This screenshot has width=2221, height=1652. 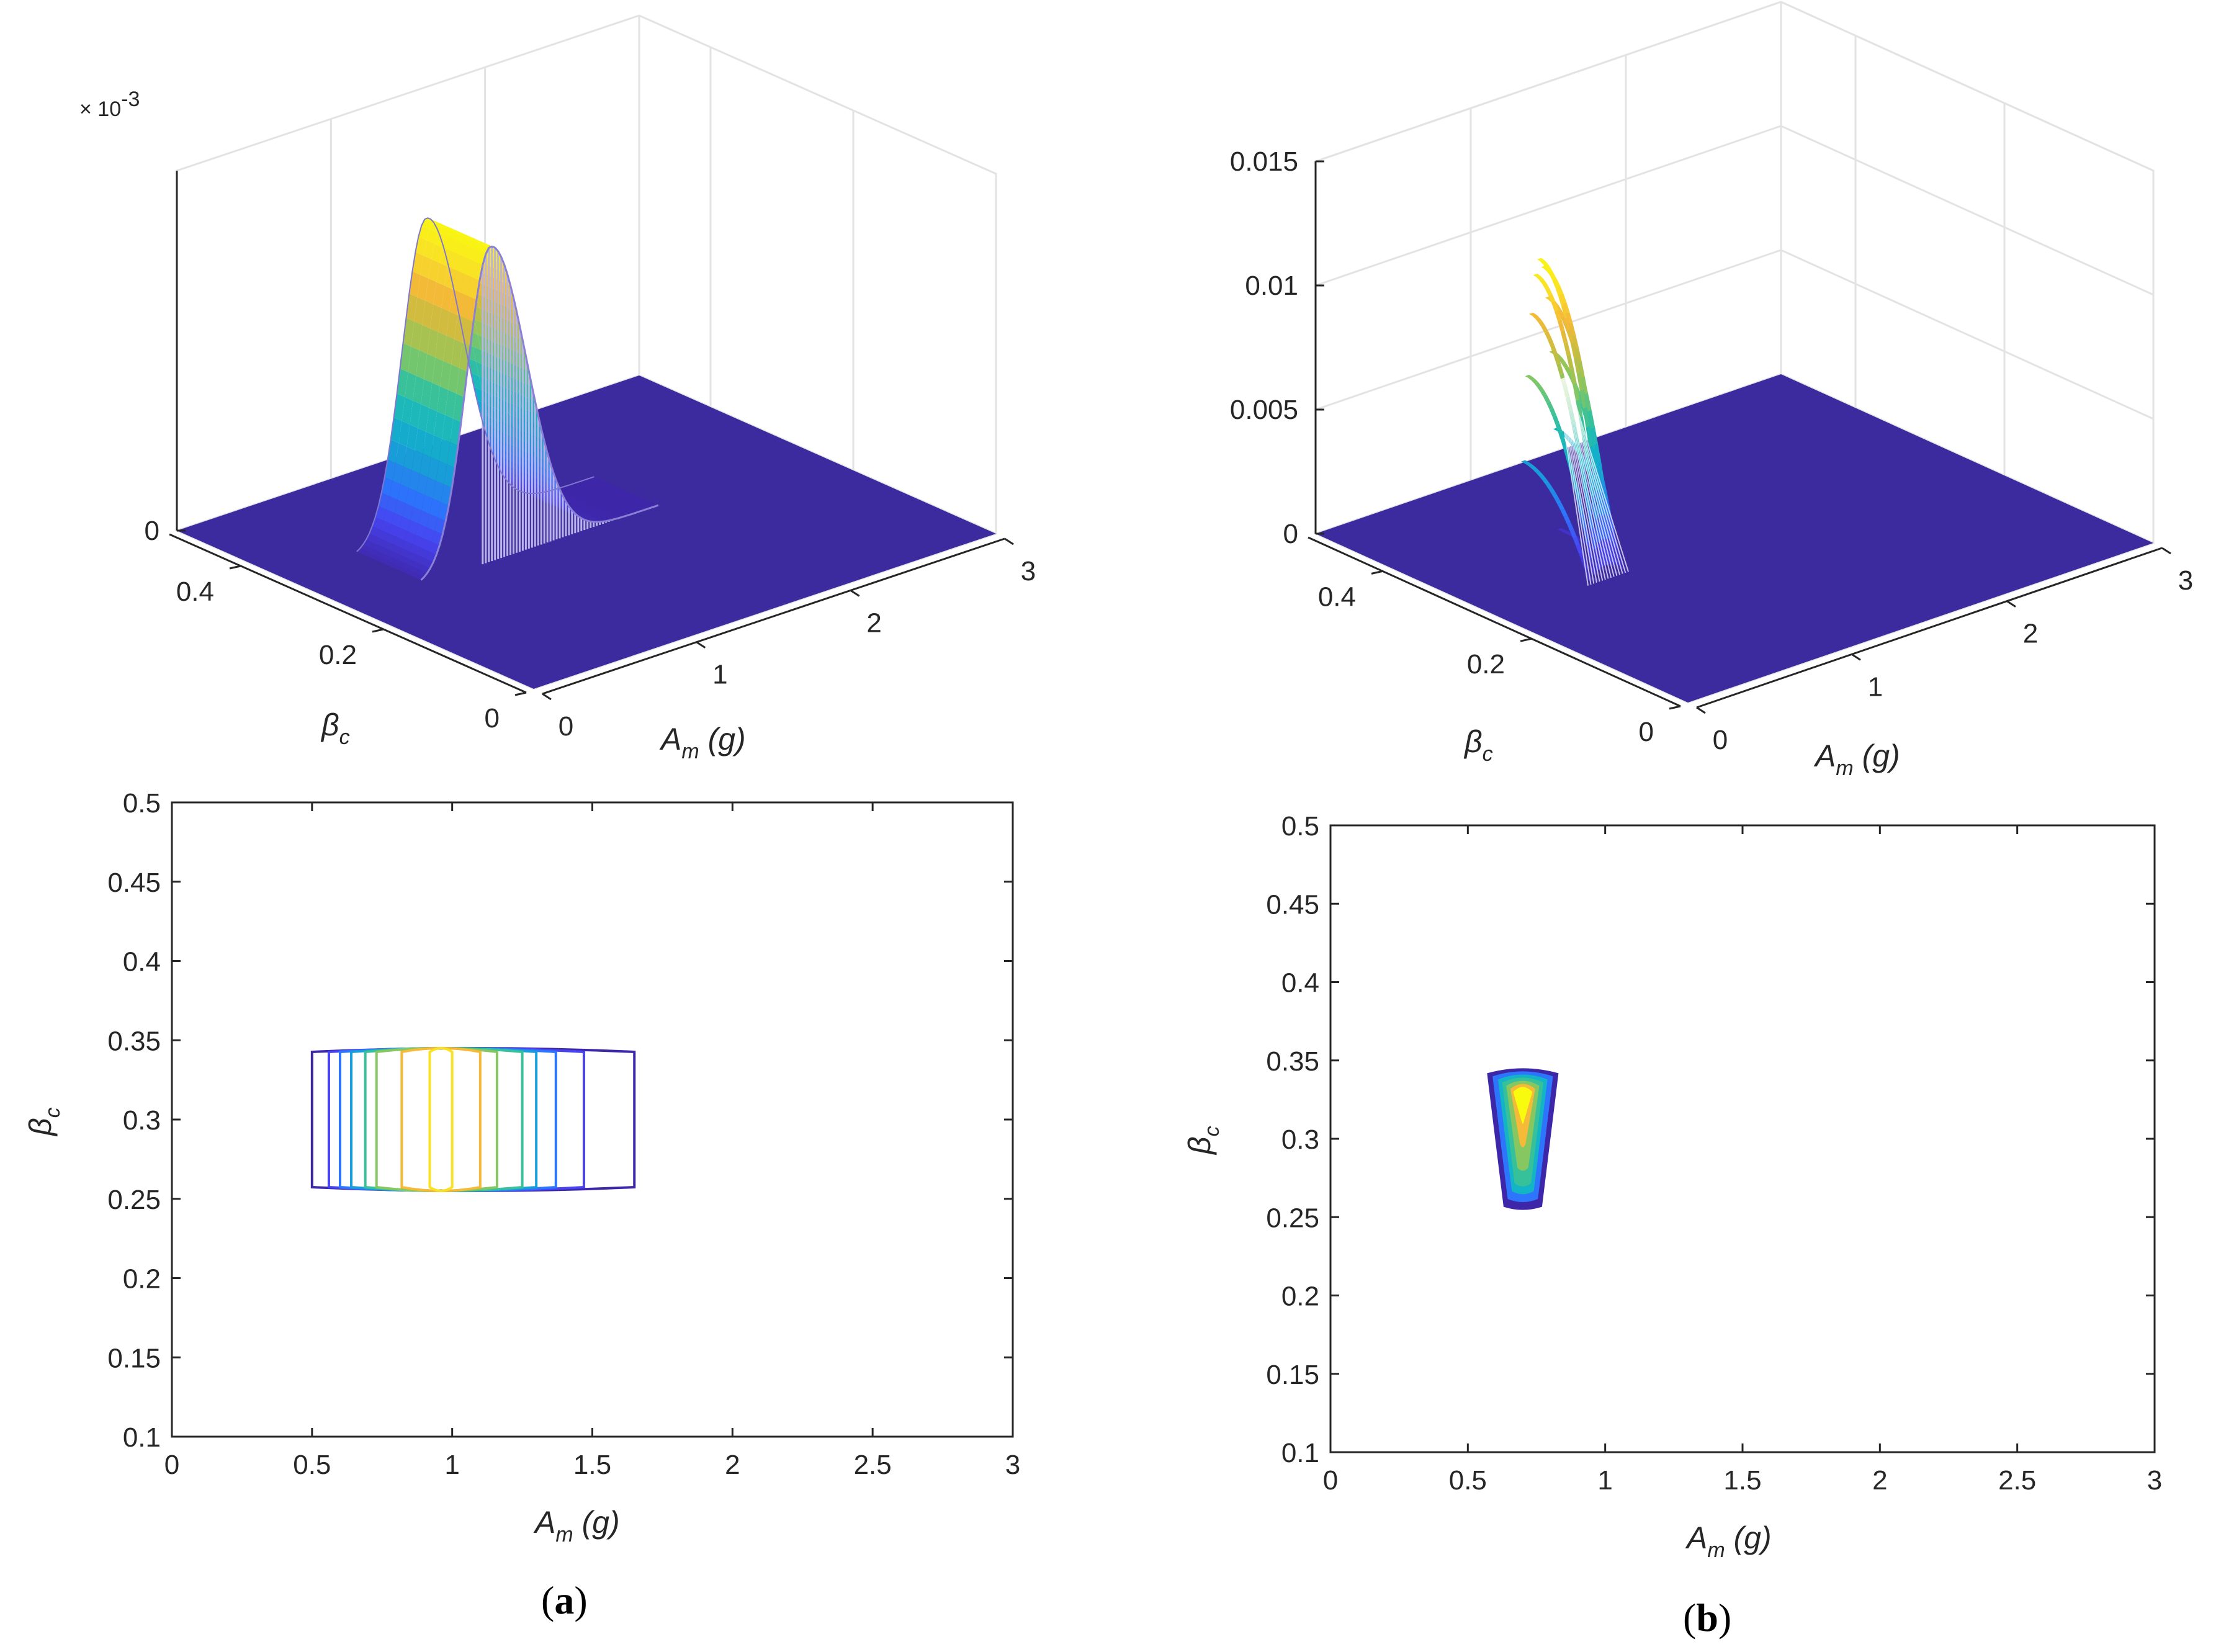 I want to click on y-tick-label: 0, so click(x=492, y=719).